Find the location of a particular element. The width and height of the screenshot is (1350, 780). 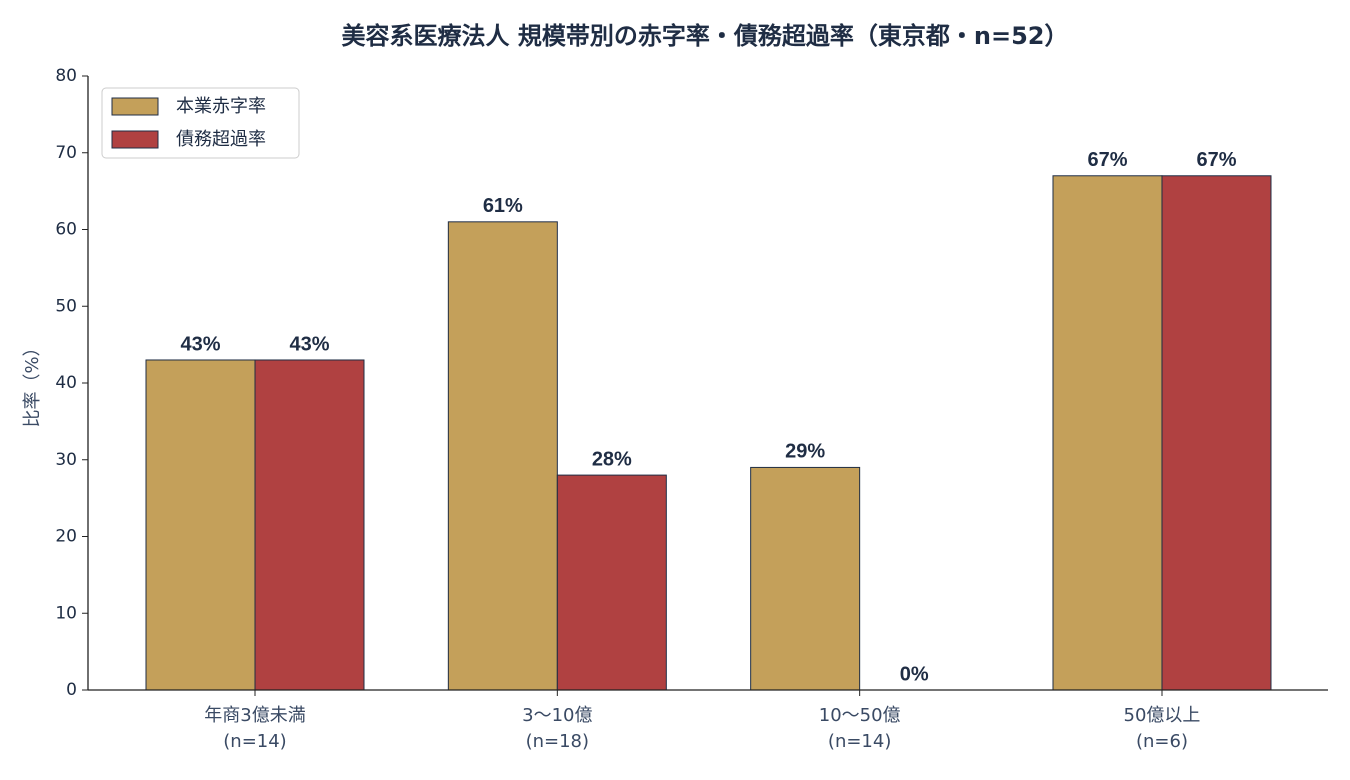

value-label: 29% is located at coordinates (805, 452).